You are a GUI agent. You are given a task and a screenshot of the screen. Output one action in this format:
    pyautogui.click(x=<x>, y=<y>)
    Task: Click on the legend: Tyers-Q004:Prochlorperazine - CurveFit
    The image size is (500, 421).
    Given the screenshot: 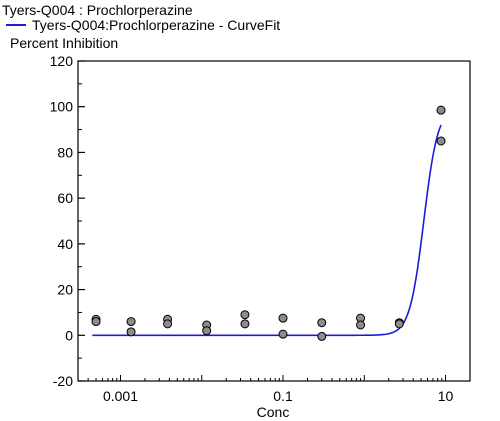 What is the action you would take?
    pyautogui.click(x=143, y=25)
    